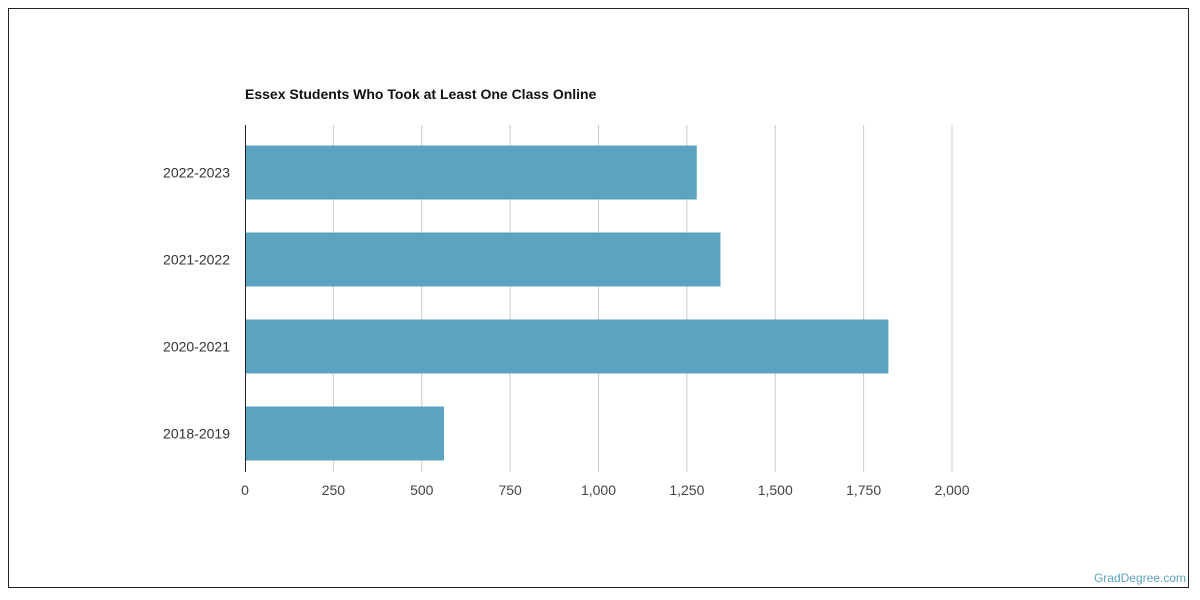 Image resolution: width=1200 pixels, height=600 pixels. What do you see at coordinates (1139, 578) in the screenshot?
I see `watermark-link: GradDegree.com` at bounding box center [1139, 578].